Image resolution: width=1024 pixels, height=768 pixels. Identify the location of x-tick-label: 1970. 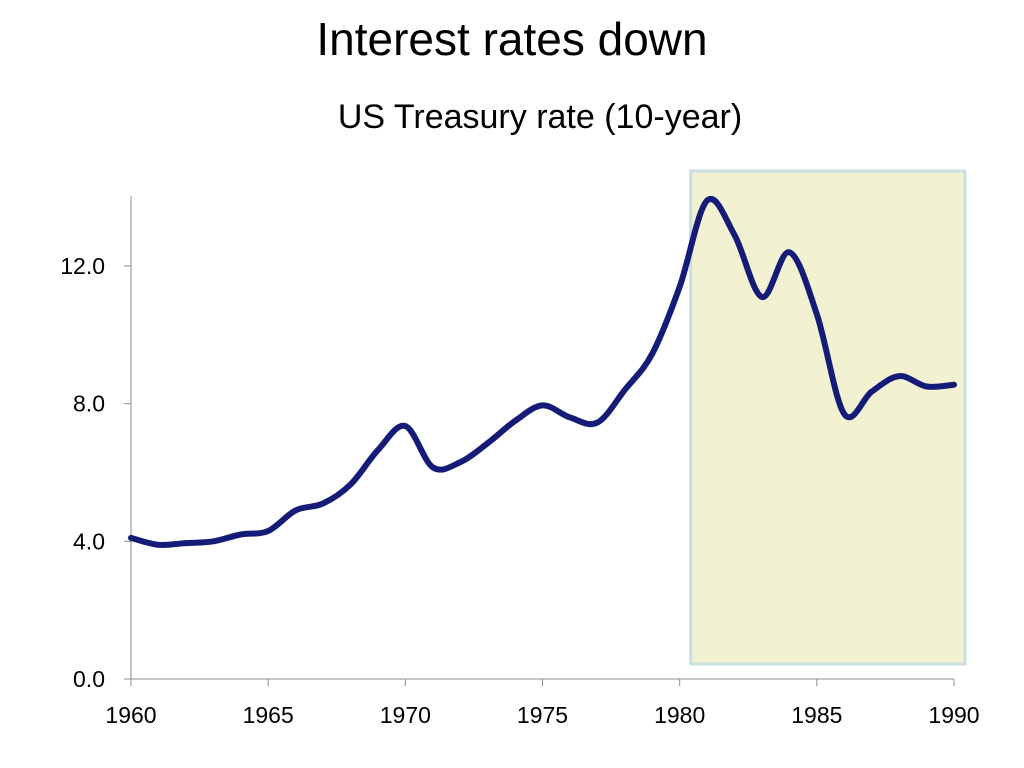
(405, 715).